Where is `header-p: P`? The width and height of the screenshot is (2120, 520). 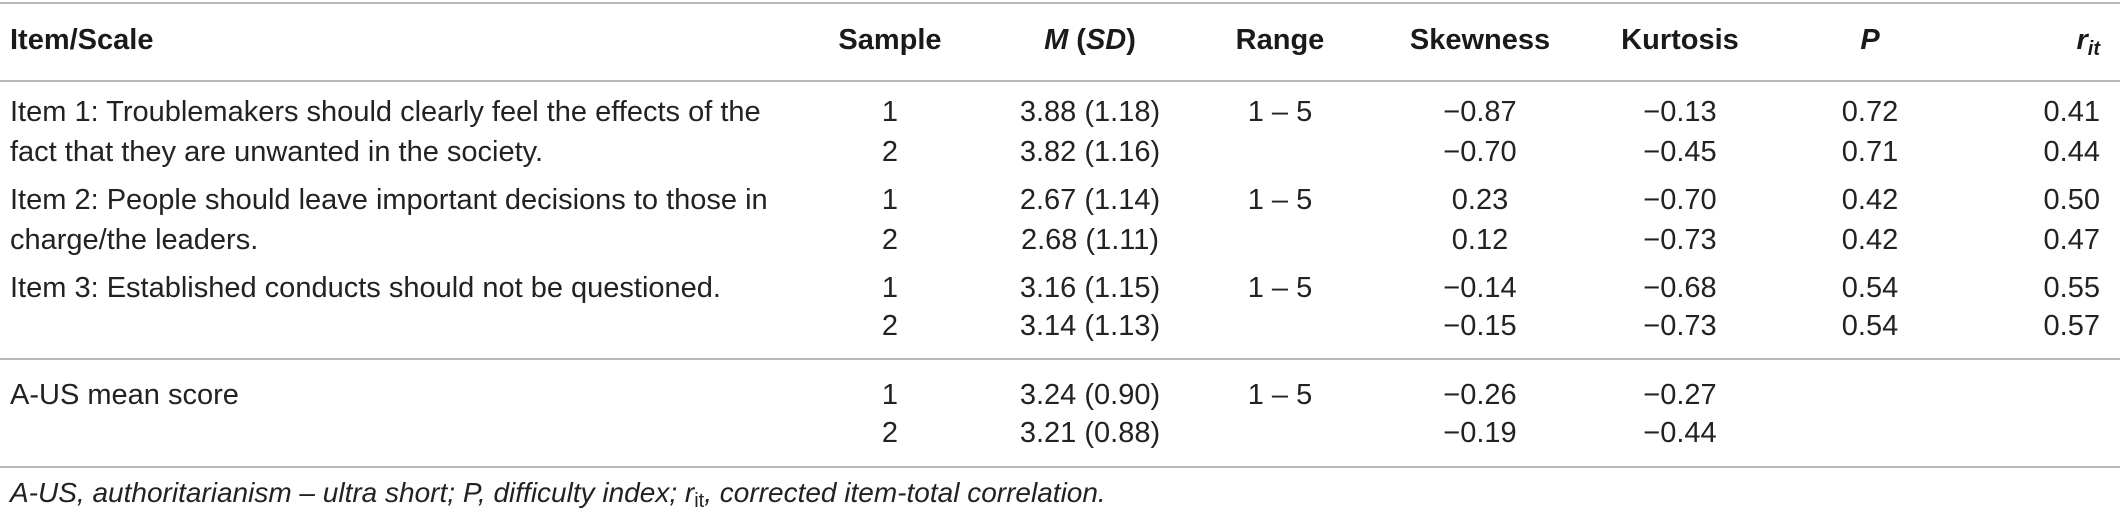 header-p: P is located at coordinates (1870, 40).